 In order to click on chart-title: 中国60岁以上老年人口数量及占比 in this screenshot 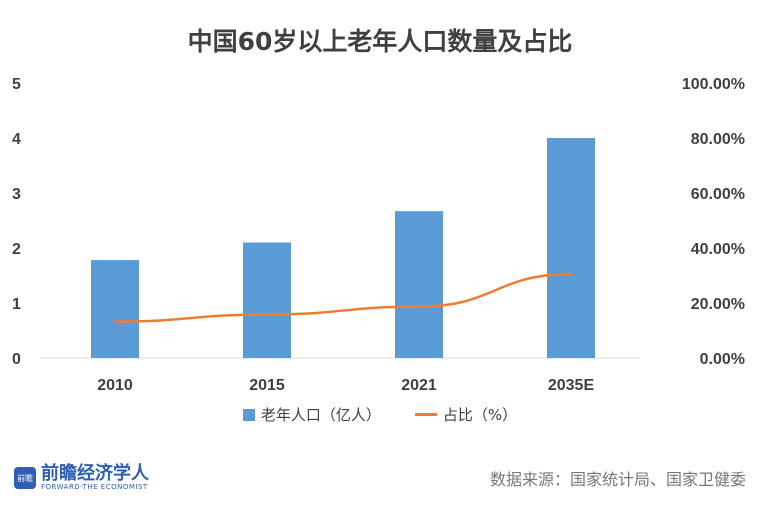, I will do `click(380, 41)`.